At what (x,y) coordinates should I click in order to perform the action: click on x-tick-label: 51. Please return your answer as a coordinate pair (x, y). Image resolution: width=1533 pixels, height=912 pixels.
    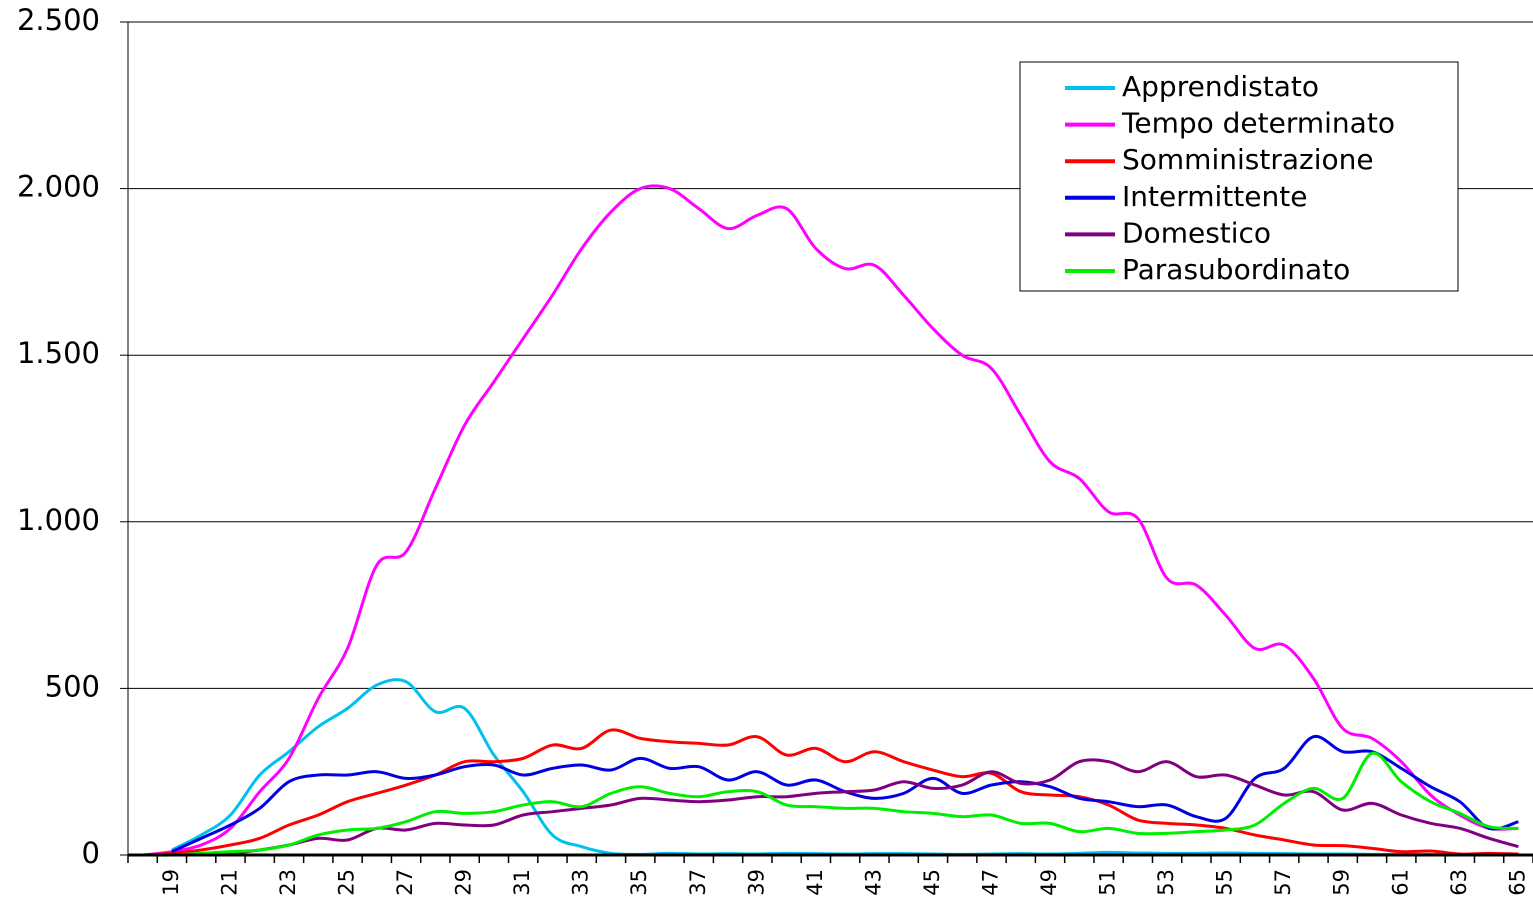
    Looking at the image, I should click on (1108, 882).